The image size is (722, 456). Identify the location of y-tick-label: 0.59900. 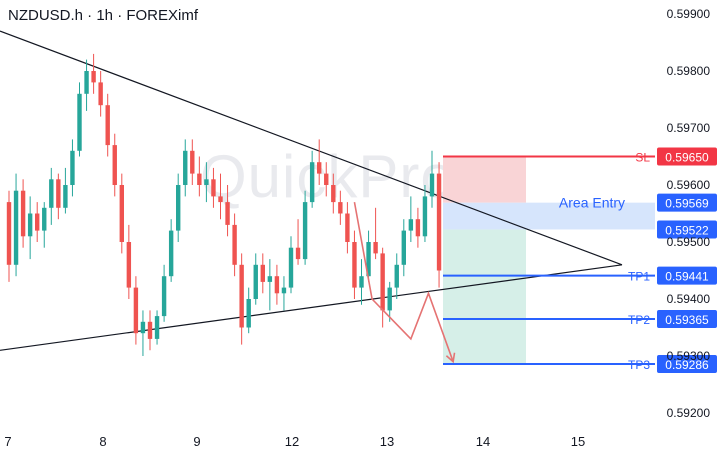
(689, 14).